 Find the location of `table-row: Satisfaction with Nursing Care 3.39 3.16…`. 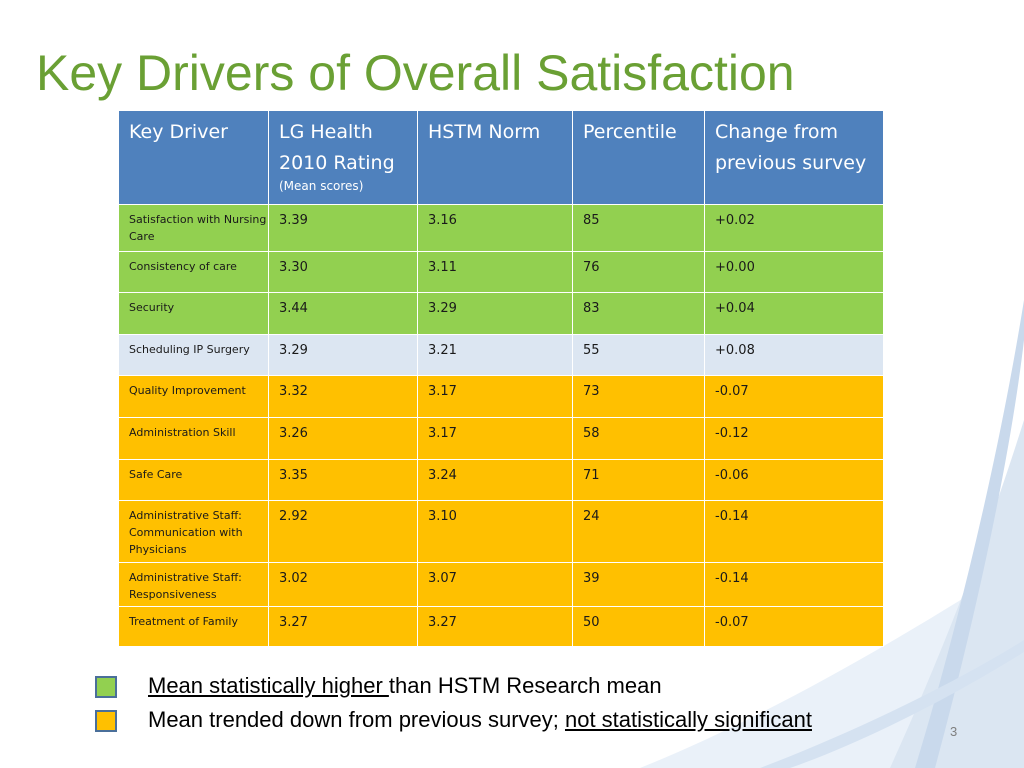

table-row: Satisfaction with Nursing Care 3.39 3.16… is located at coordinates (501, 228).